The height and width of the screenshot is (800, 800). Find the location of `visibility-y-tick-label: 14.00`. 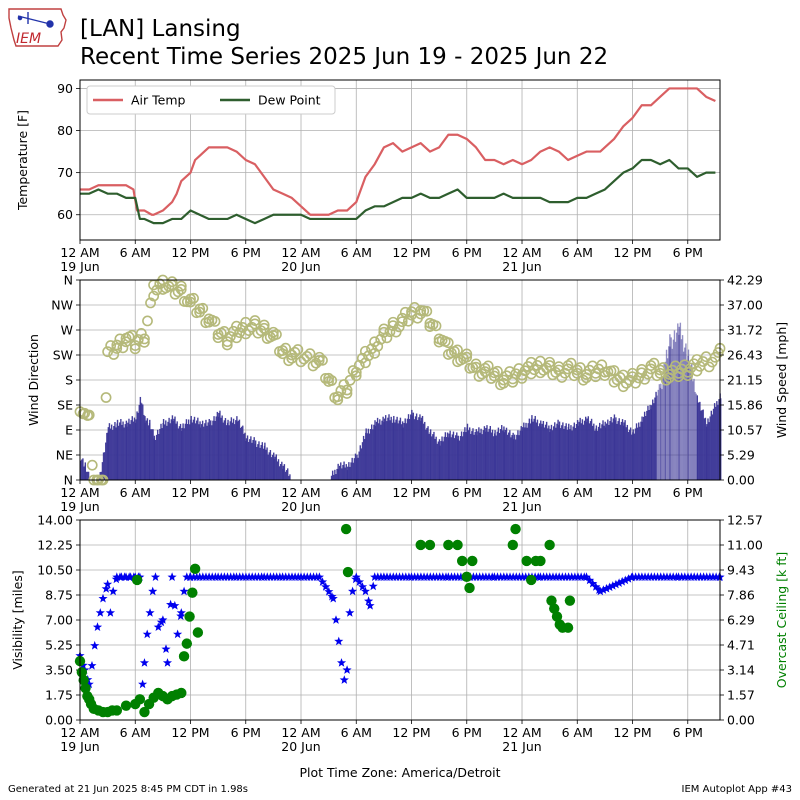

visibility-y-tick-label: 14.00 is located at coordinates (55, 520).